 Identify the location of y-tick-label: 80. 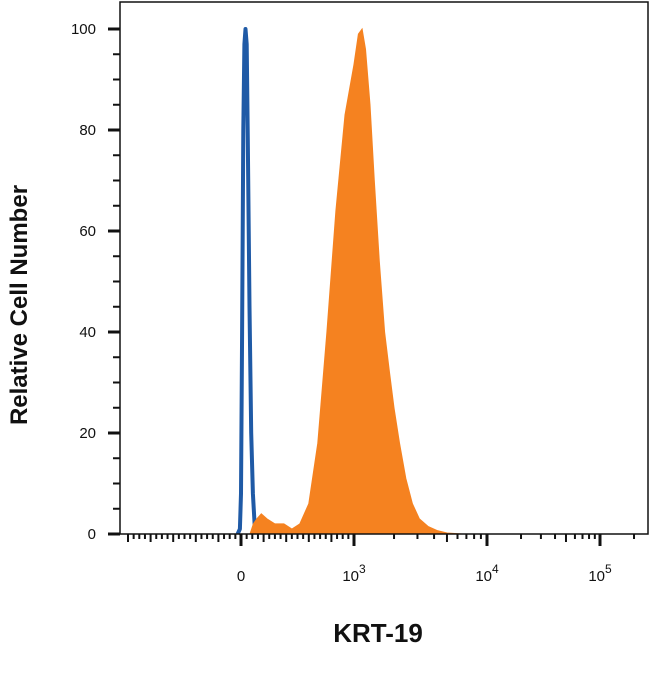
(87, 130).